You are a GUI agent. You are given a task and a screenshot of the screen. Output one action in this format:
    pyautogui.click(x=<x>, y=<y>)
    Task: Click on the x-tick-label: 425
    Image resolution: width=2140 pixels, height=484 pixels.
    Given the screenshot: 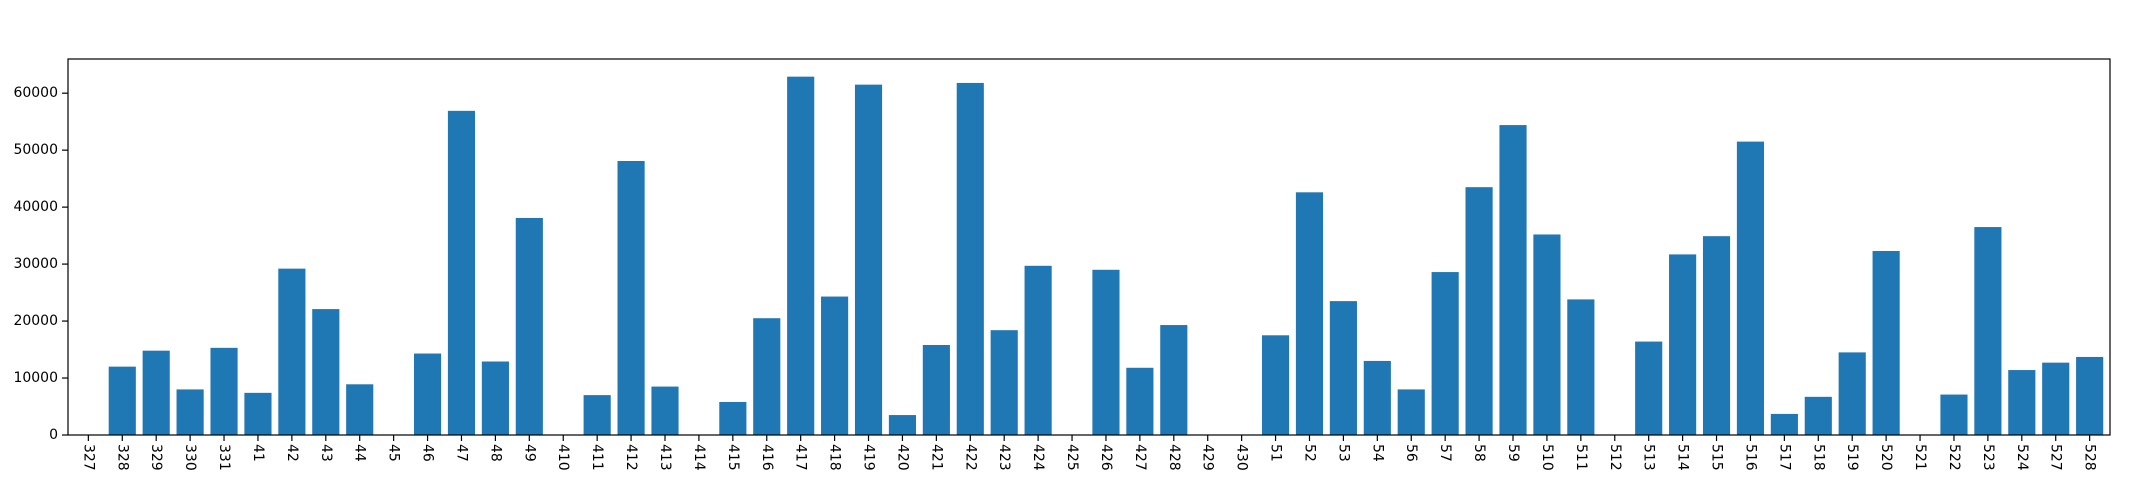 What is the action you would take?
    pyautogui.click(x=1072, y=457)
    